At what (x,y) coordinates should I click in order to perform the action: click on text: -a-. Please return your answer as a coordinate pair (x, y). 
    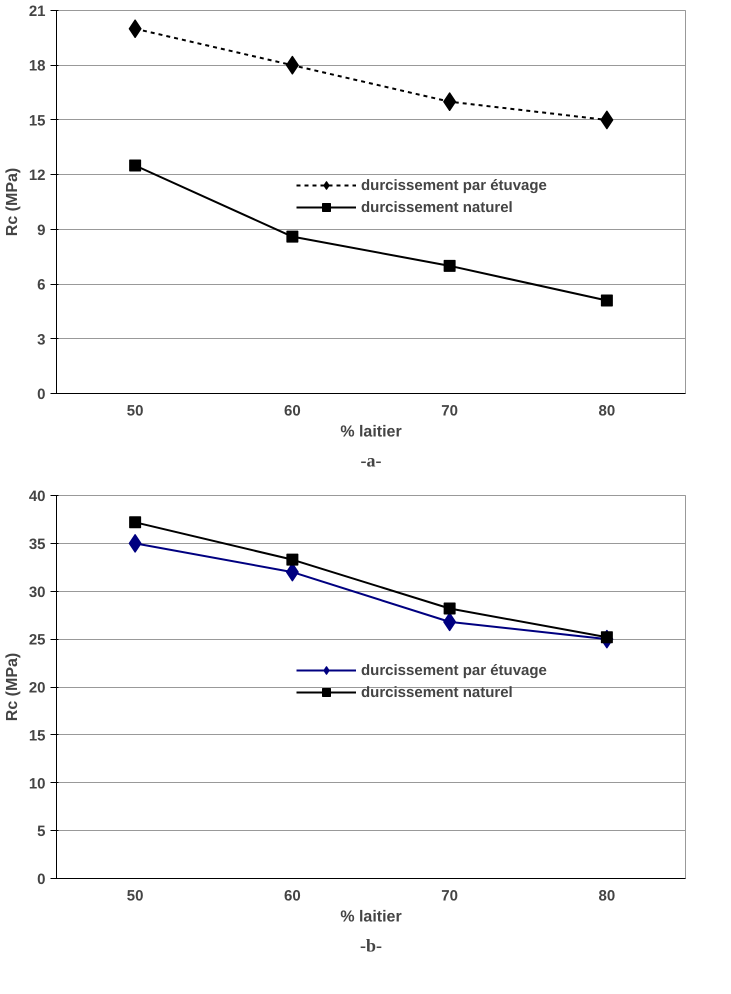
    Looking at the image, I should click on (371, 460).